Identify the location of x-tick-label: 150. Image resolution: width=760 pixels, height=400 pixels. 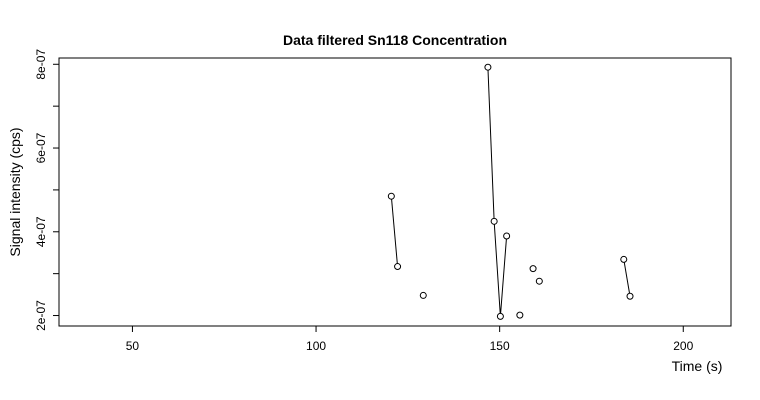
(500, 346).